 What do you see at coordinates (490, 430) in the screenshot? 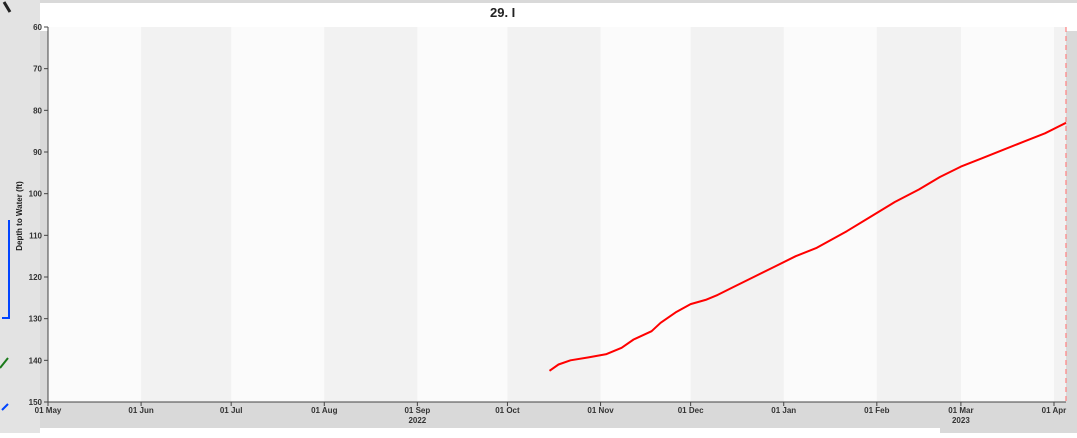
I see `bottom-strip` at bounding box center [490, 430].